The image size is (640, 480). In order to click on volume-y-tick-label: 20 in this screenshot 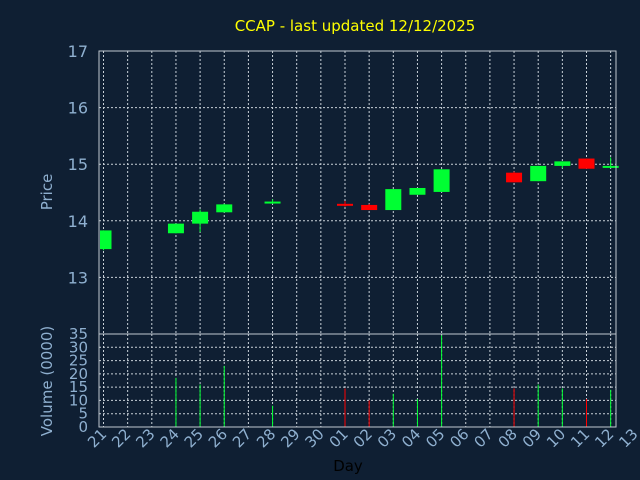, I will do `click(78, 374)`.